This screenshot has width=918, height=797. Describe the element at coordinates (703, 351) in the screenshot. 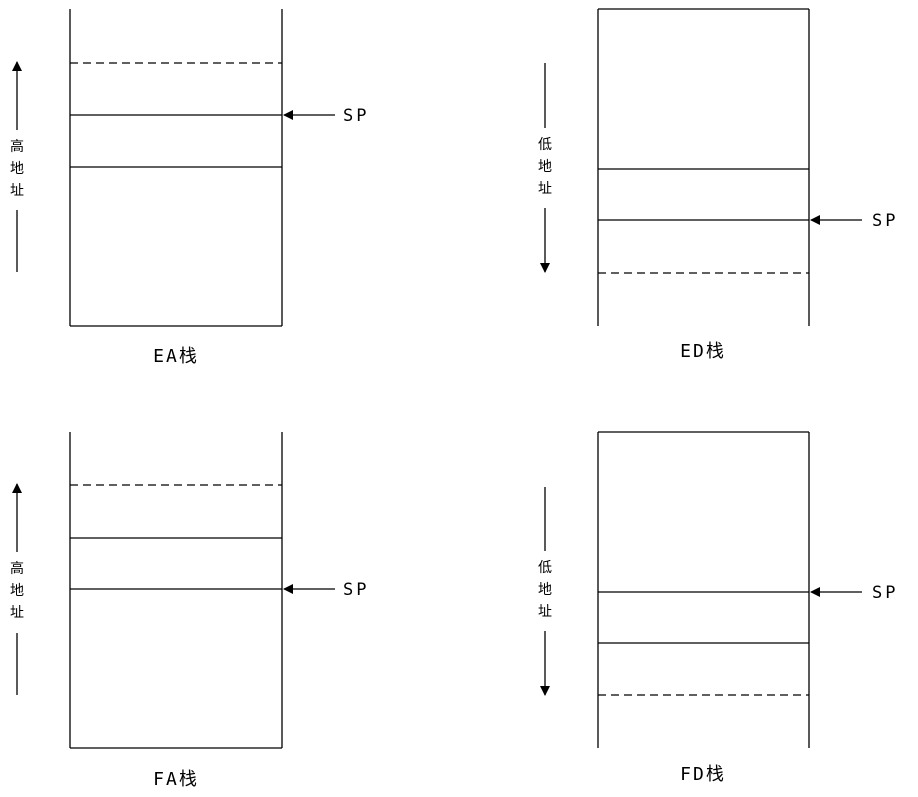

I see `stack-caption: ED栈` at that location.